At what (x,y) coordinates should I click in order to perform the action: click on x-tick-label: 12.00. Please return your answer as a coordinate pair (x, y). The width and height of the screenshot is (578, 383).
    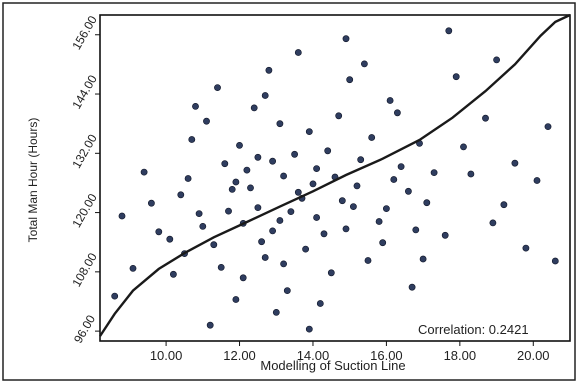
    Looking at the image, I should click on (239, 355).